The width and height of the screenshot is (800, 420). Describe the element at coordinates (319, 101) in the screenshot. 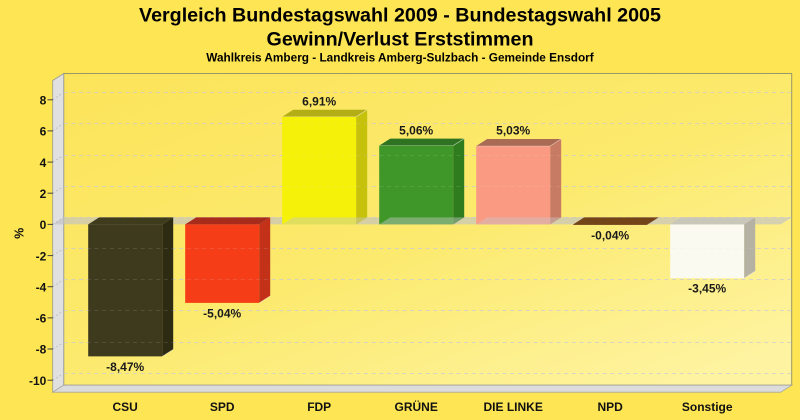

I see `svg-text: 6,91%` at that location.